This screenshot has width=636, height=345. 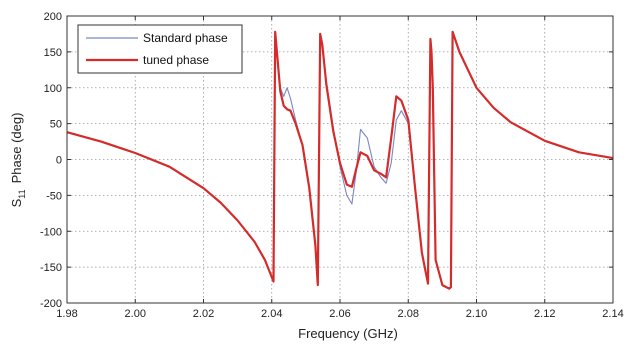 I want to click on y-tick-label: 150, so click(x=53, y=53).